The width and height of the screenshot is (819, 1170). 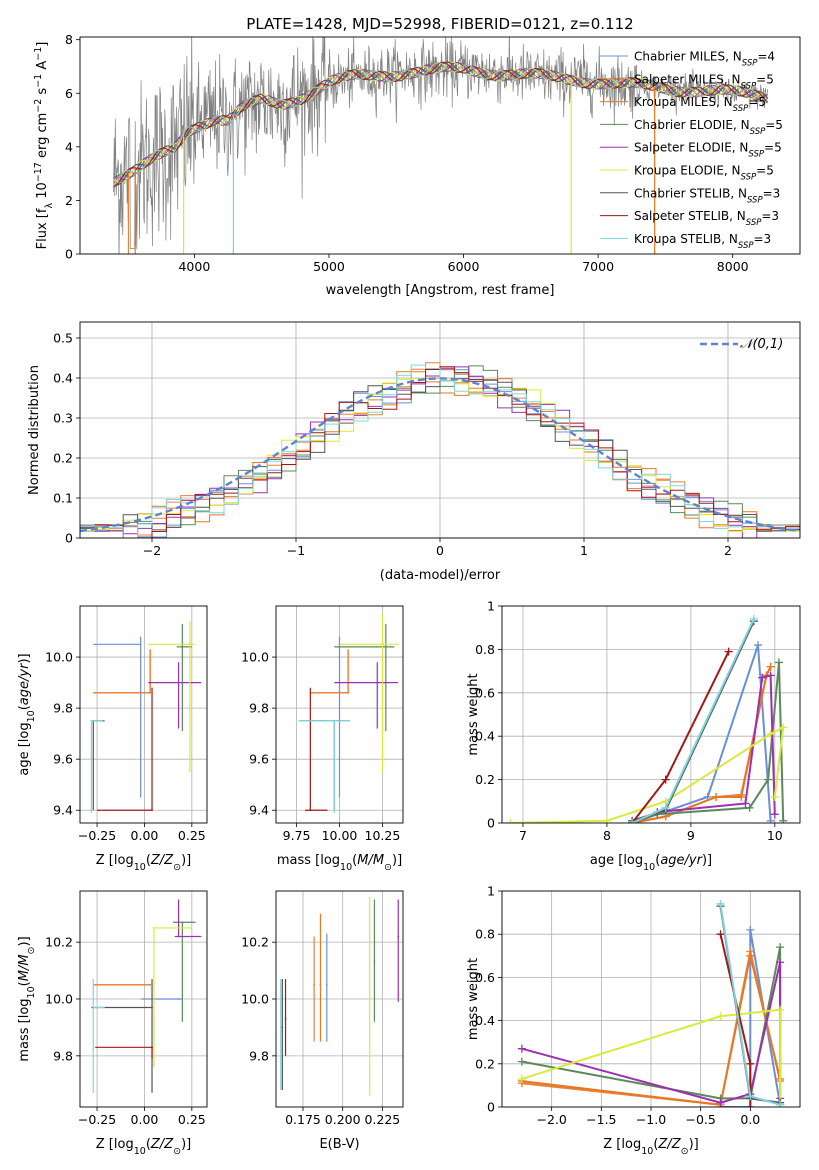 I want to click on label-part: −2, so click(x=38, y=106).